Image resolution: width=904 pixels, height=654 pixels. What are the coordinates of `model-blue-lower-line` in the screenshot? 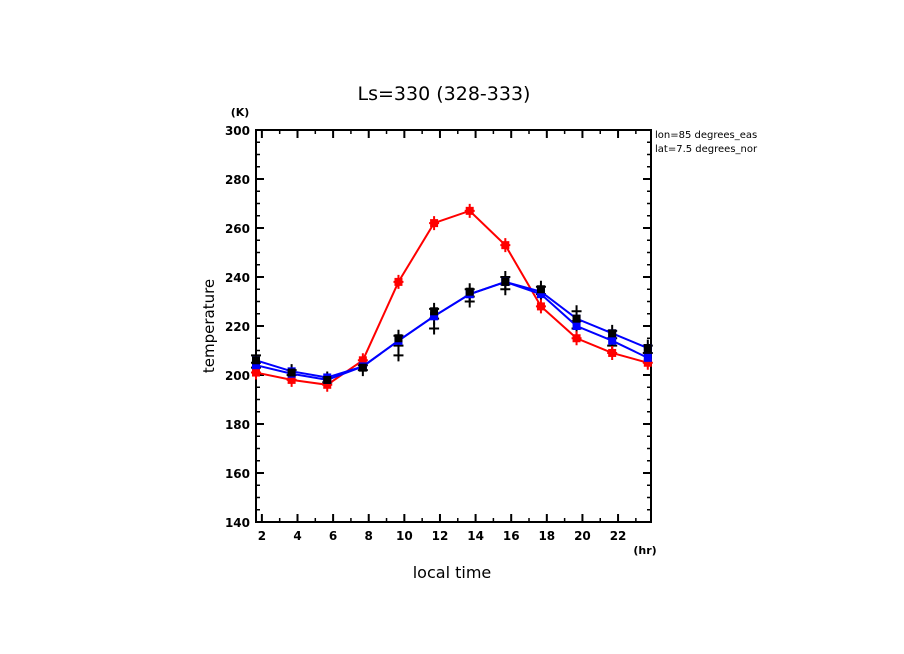 It's located at (452, 330).